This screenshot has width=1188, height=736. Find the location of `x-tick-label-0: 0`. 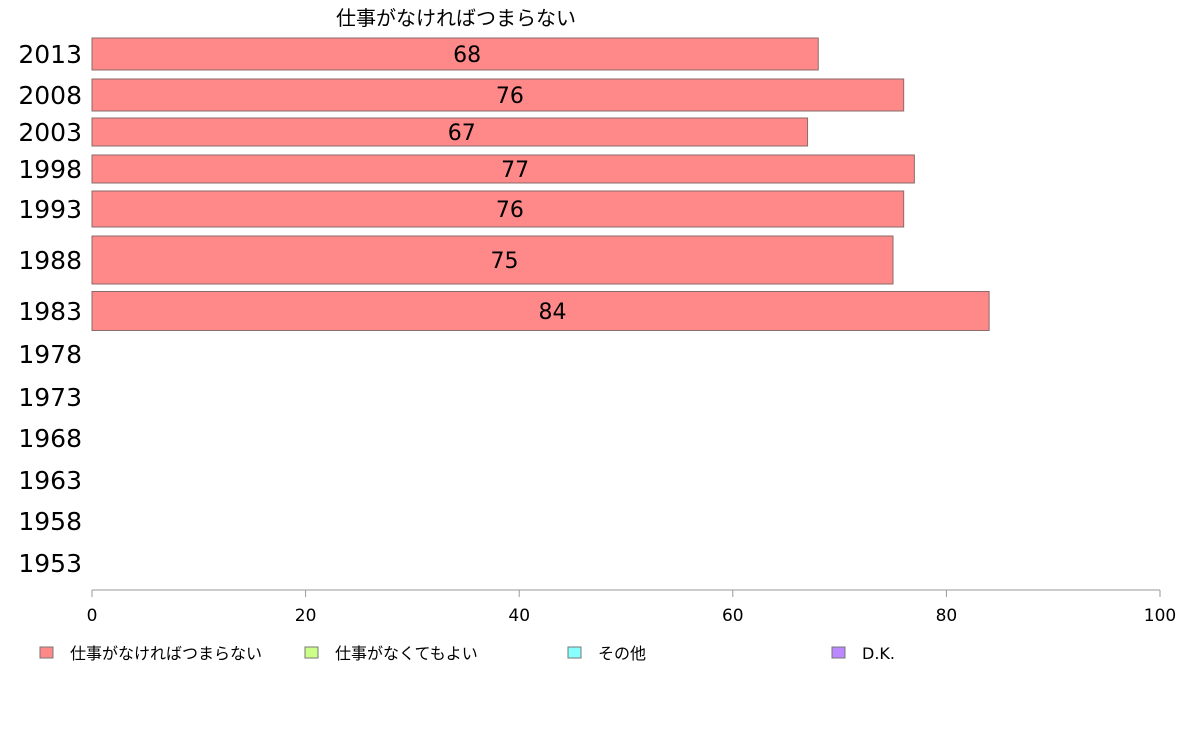

x-tick-label-0: 0 is located at coordinates (92, 616).